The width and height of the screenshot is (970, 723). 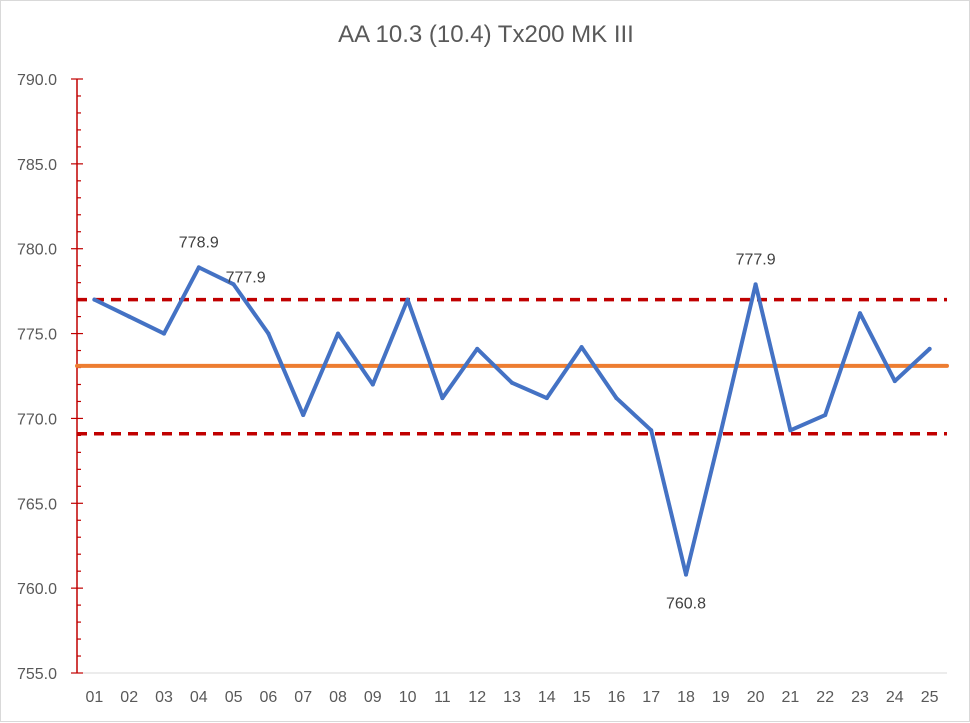 I want to click on x-tick-label: 16, so click(x=617, y=697).